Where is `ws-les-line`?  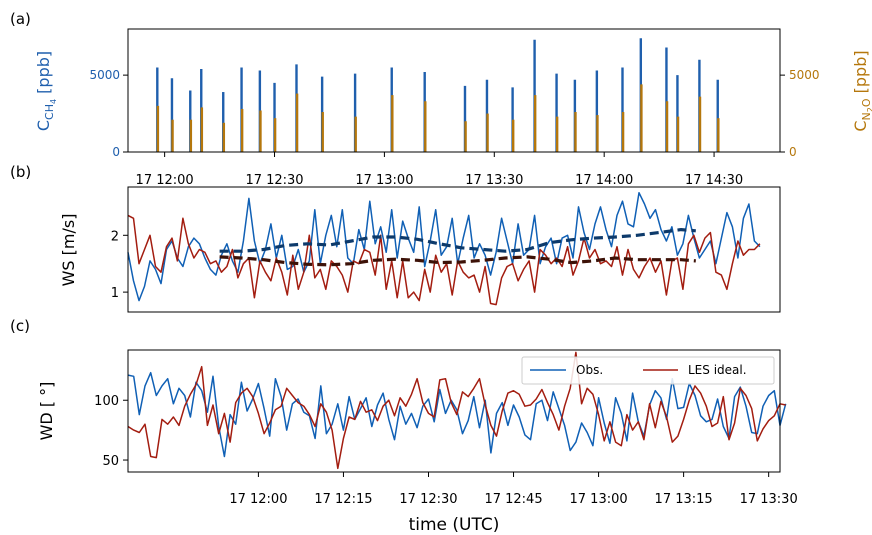
ws-les-line is located at coordinates (444, 260).